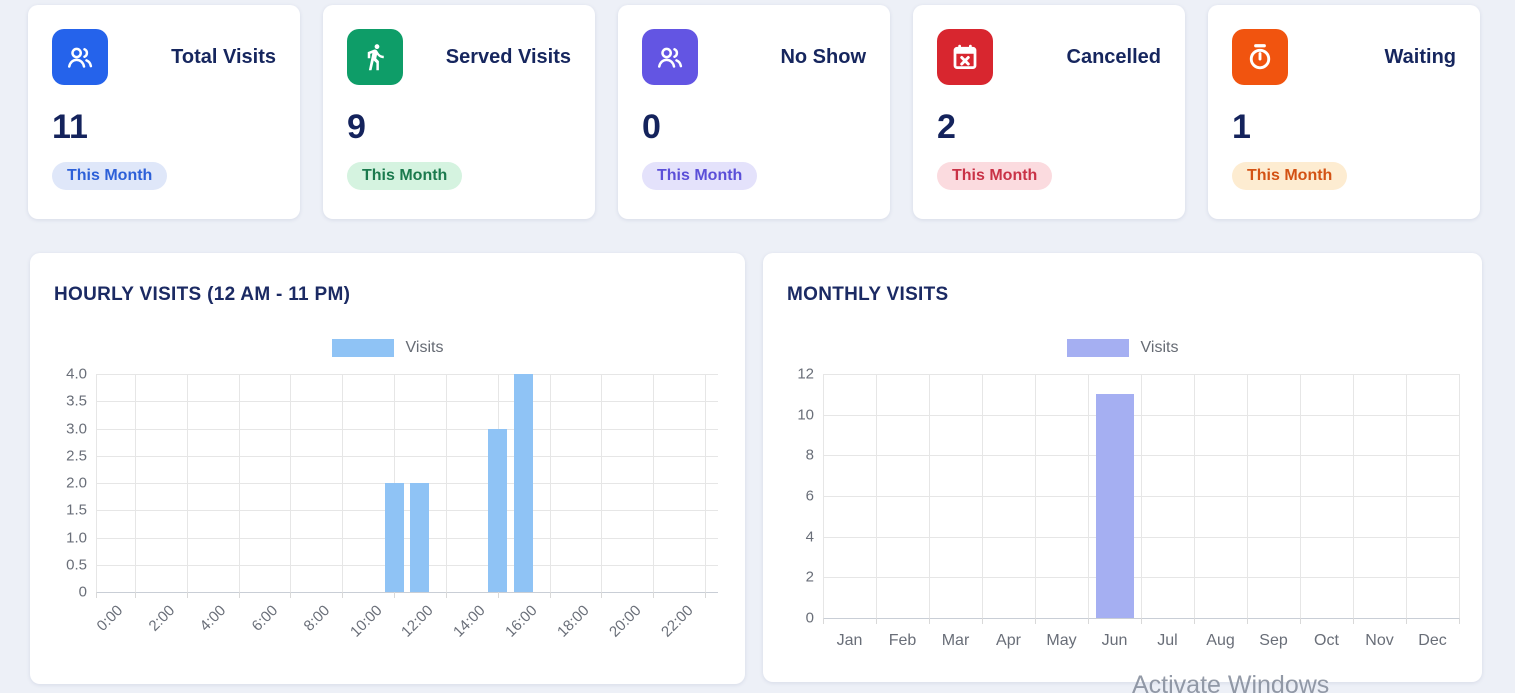  Describe the element at coordinates (1049, 112) in the screenshot. I see `stat-card-cancelled: Cancelled 2 This Month` at that location.